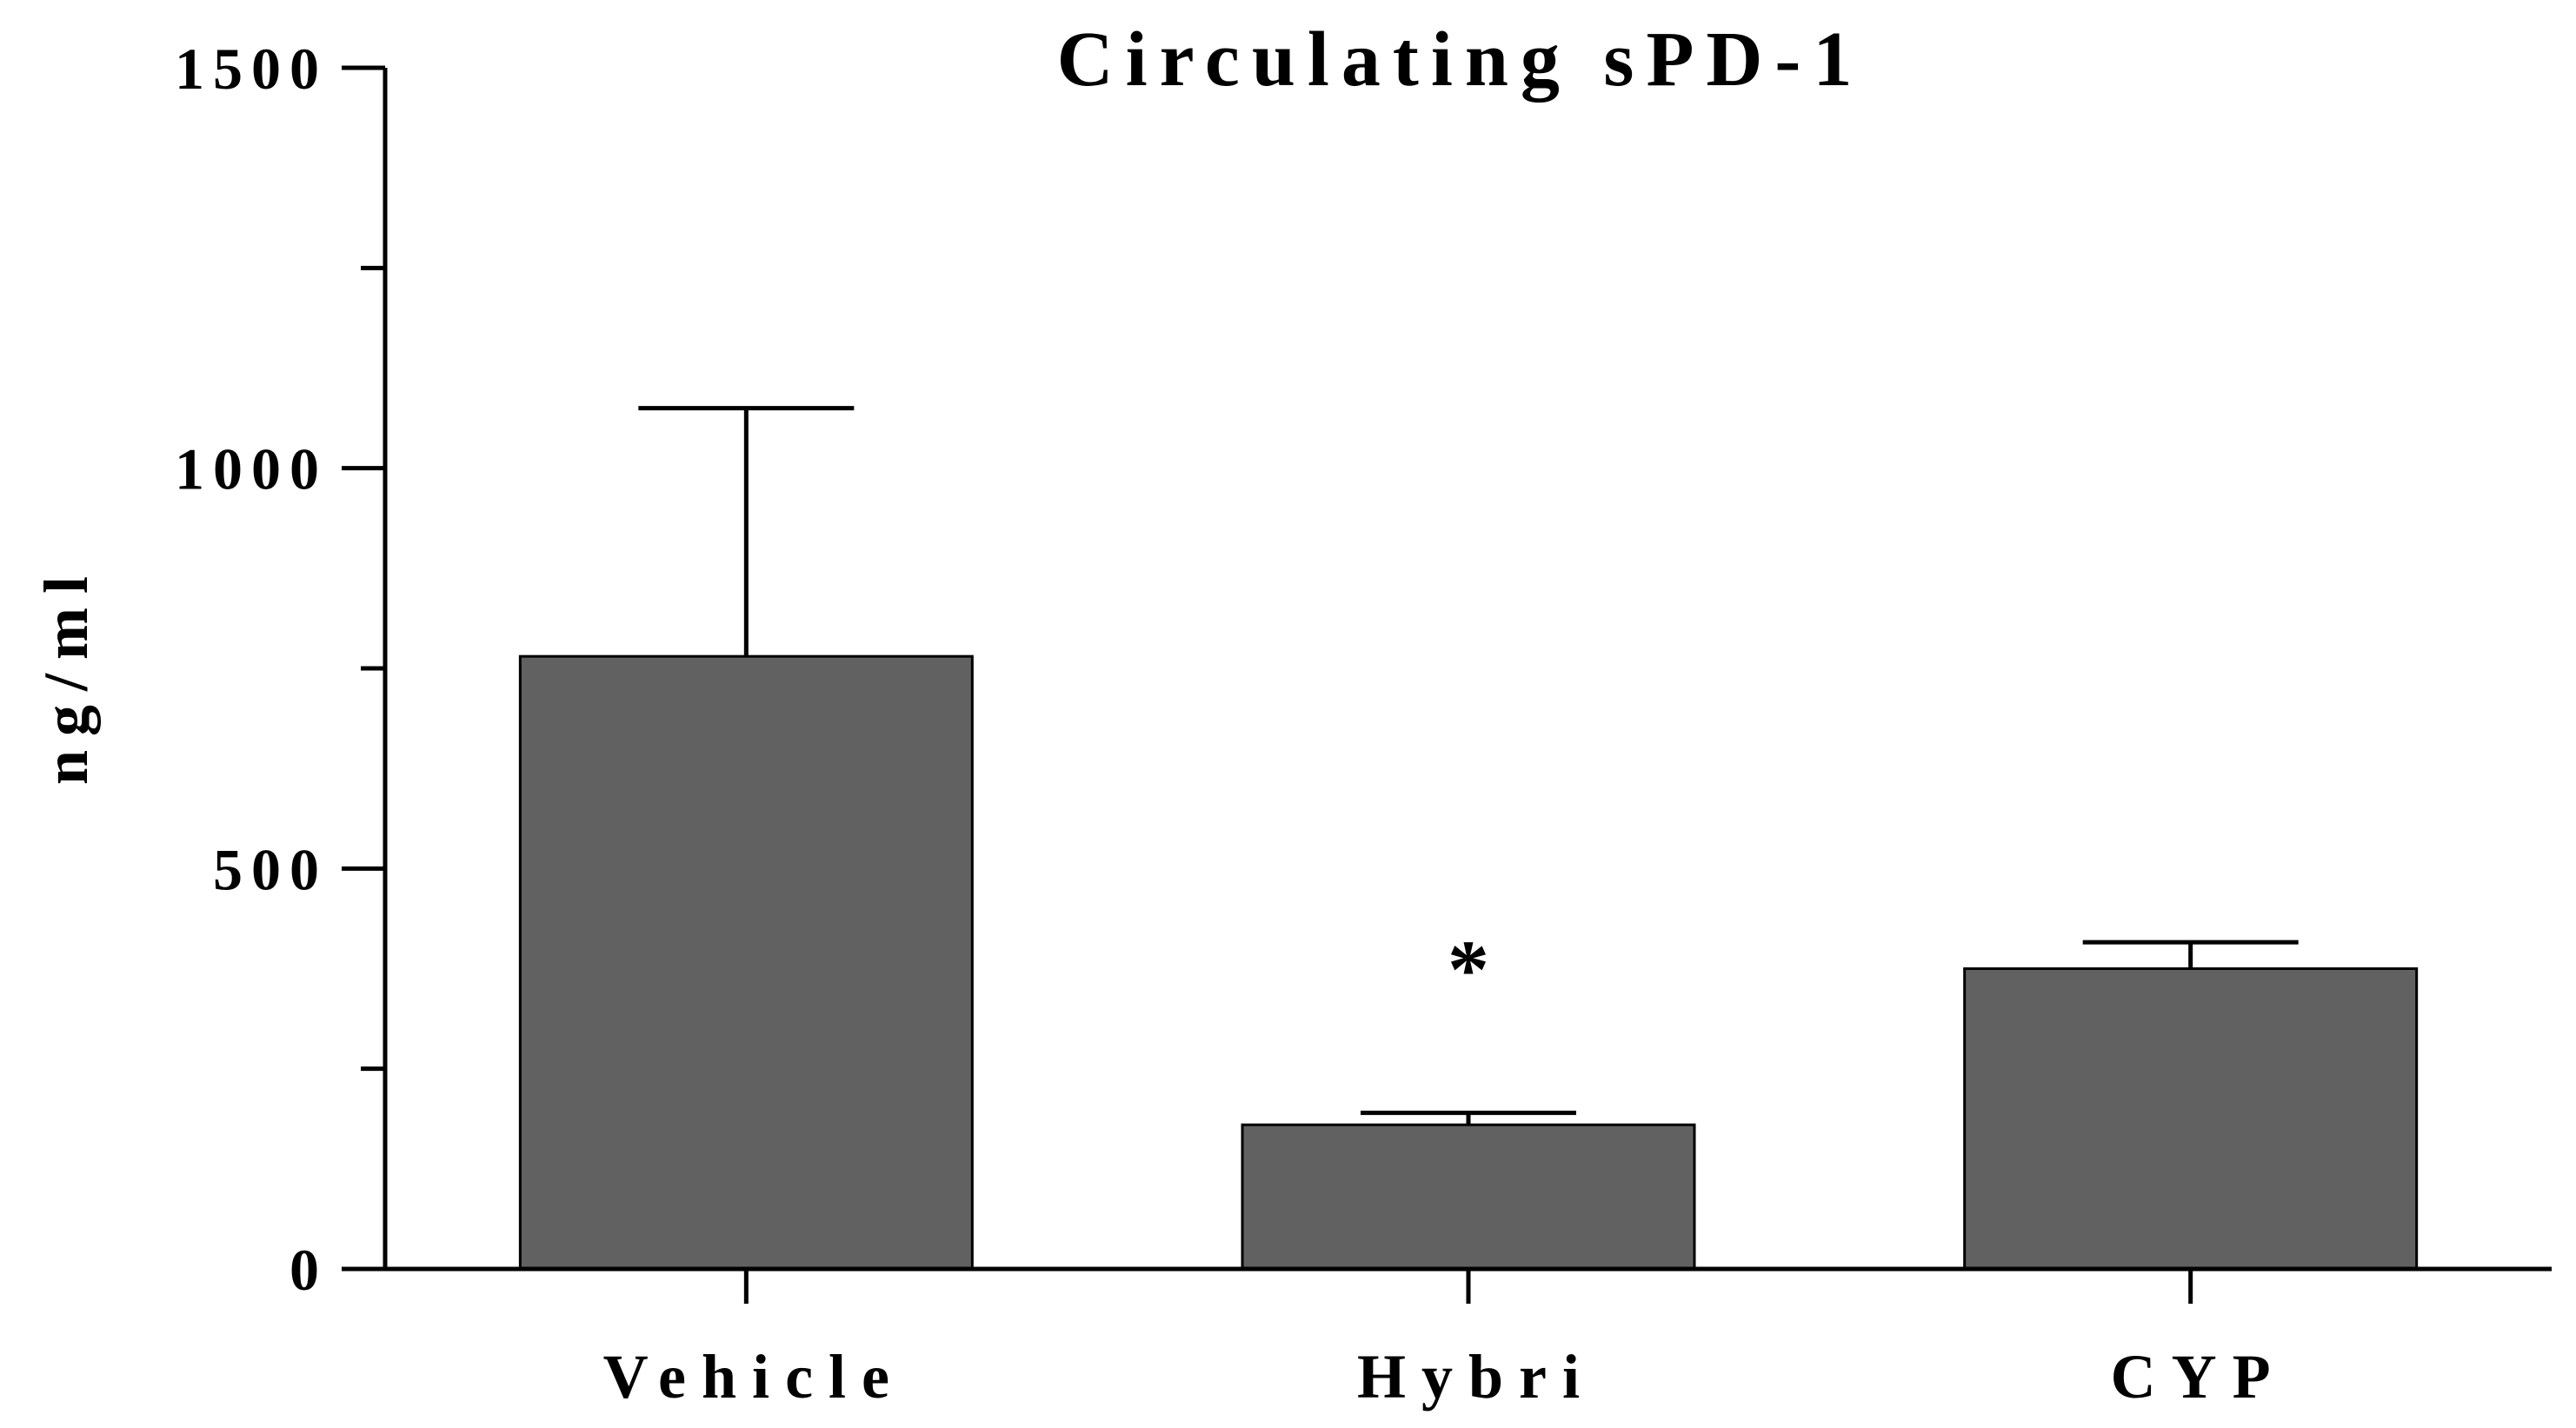 Image resolution: width=2576 pixels, height=1428 pixels. I want to click on bar-vehicle, so click(746, 962).